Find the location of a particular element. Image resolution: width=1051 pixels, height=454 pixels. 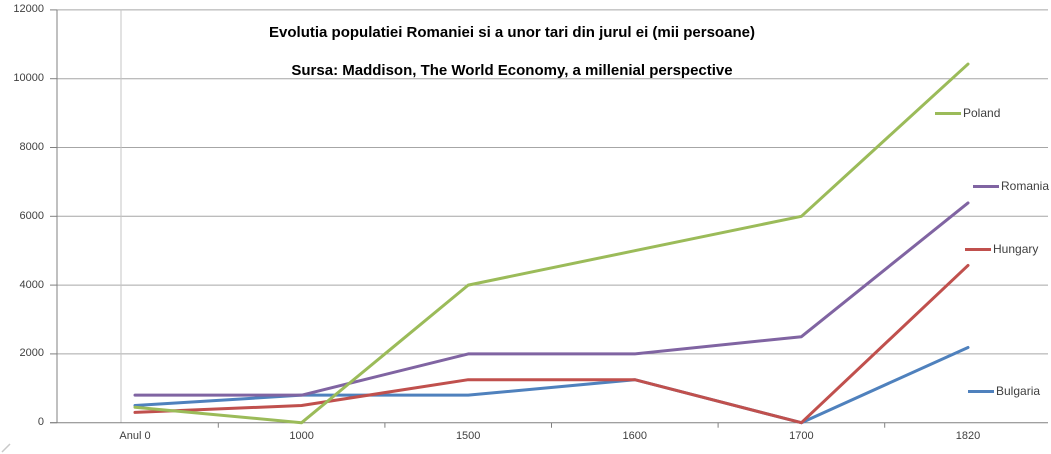

legend-label: Hungary is located at coordinates (1016, 249).